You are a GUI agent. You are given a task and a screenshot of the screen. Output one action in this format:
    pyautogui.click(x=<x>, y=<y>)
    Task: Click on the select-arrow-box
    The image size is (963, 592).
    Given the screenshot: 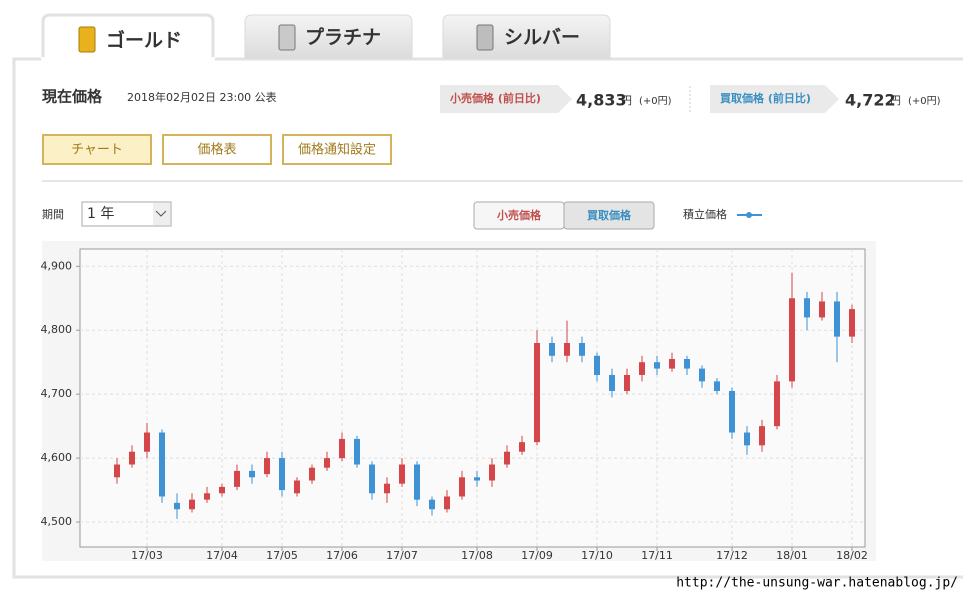 What is the action you would take?
    pyautogui.click(x=161, y=214)
    